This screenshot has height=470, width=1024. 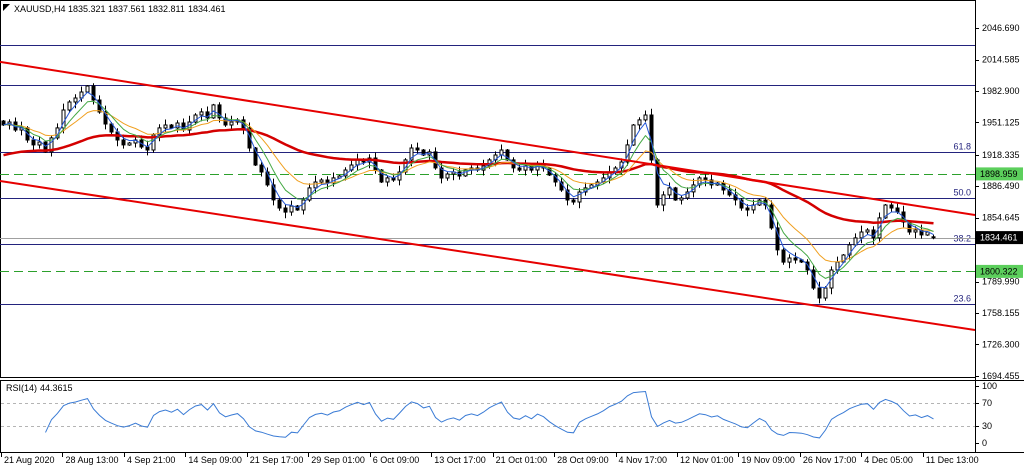 I want to click on time-tick-label: 12 Nov 01:00, so click(x=707, y=460).